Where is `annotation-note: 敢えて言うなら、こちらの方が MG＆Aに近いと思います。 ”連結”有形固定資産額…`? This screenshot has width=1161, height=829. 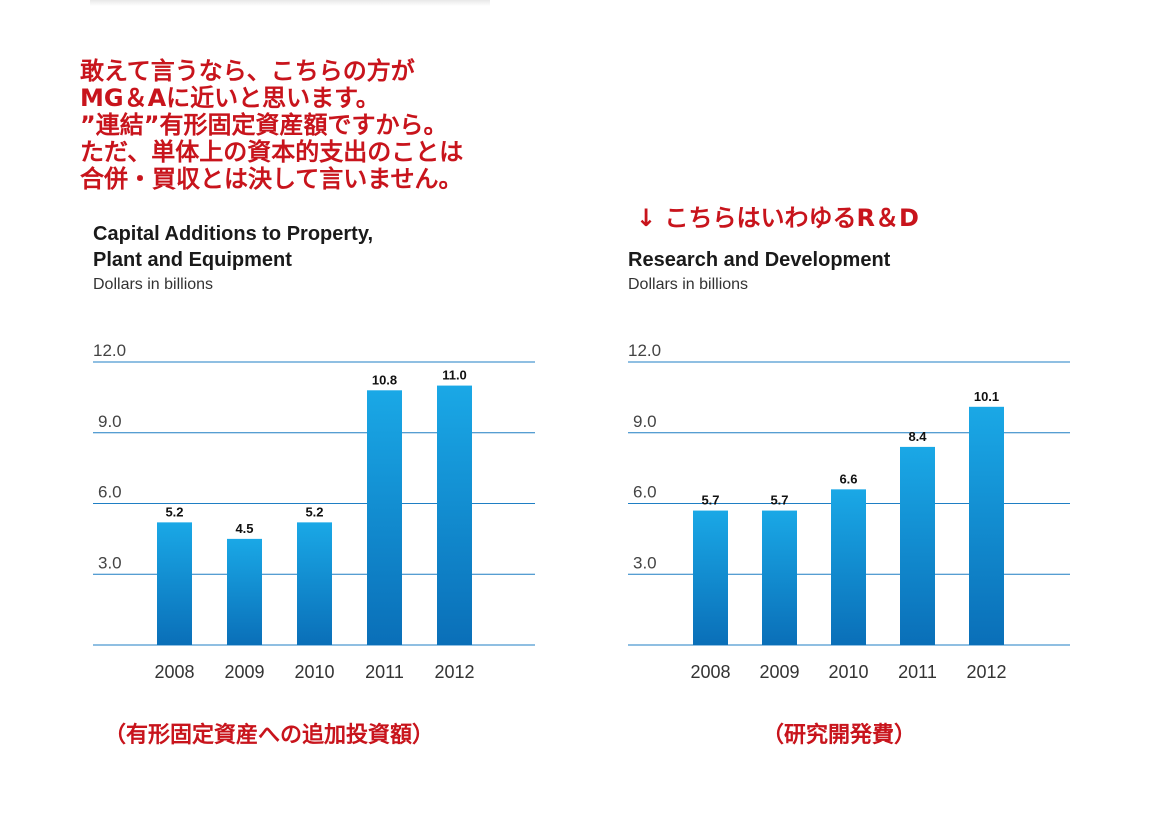 annotation-note: 敢えて言うなら、こちらの方が MG＆Aに近いと思います。 ”連結”有形固定資産額… is located at coordinates (330, 125).